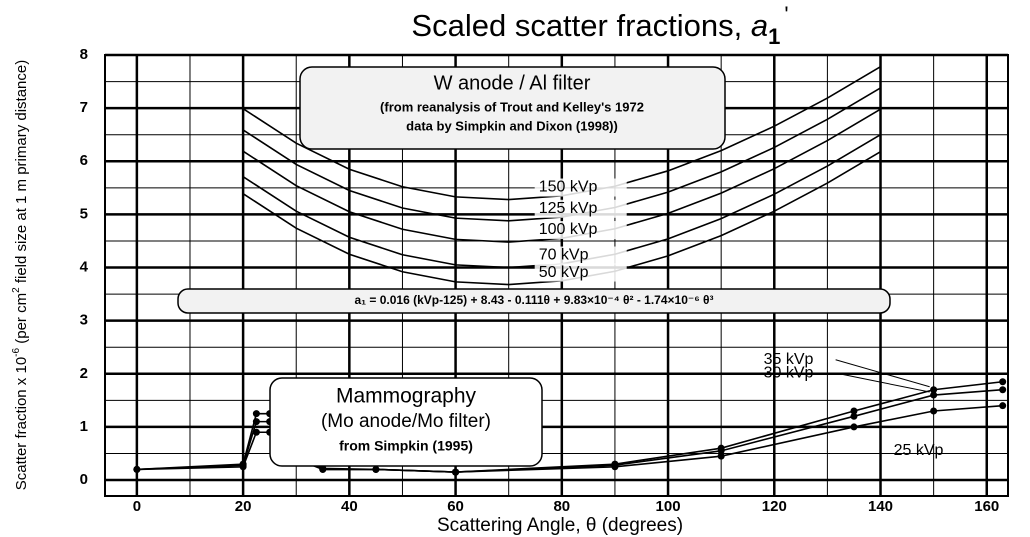 The image size is (1030, 537). What do you see at coordinates (569, 438) in the screenshot?
I see `series-line` at bounding box center [569, 438].